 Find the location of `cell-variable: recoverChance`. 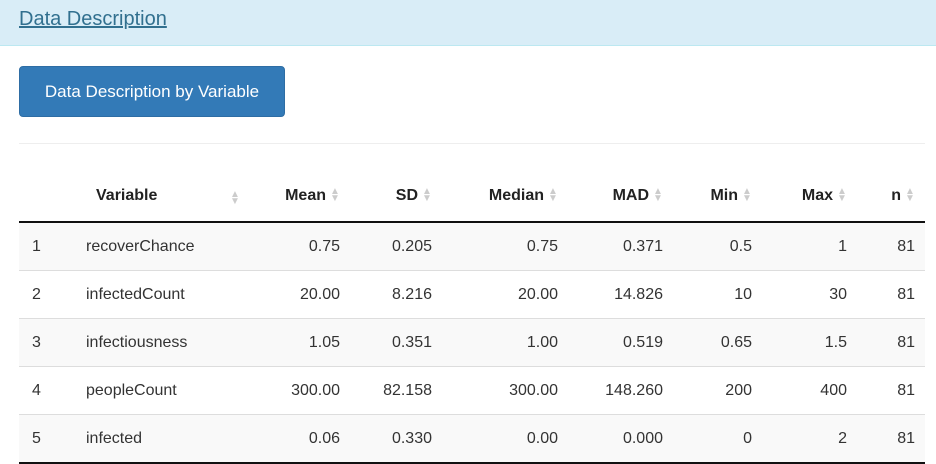

cell-variable: recoverChance is located at coordinates (162, 246).